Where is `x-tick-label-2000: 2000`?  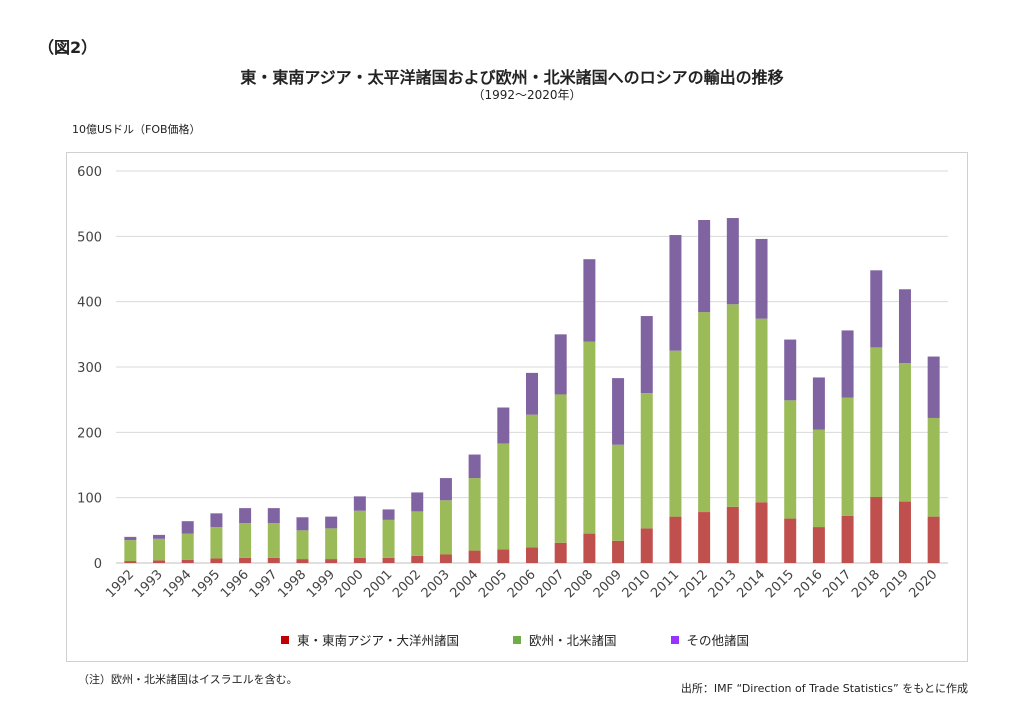 x-tick-label-2000: 2000 is located at coordinates (350, 584).